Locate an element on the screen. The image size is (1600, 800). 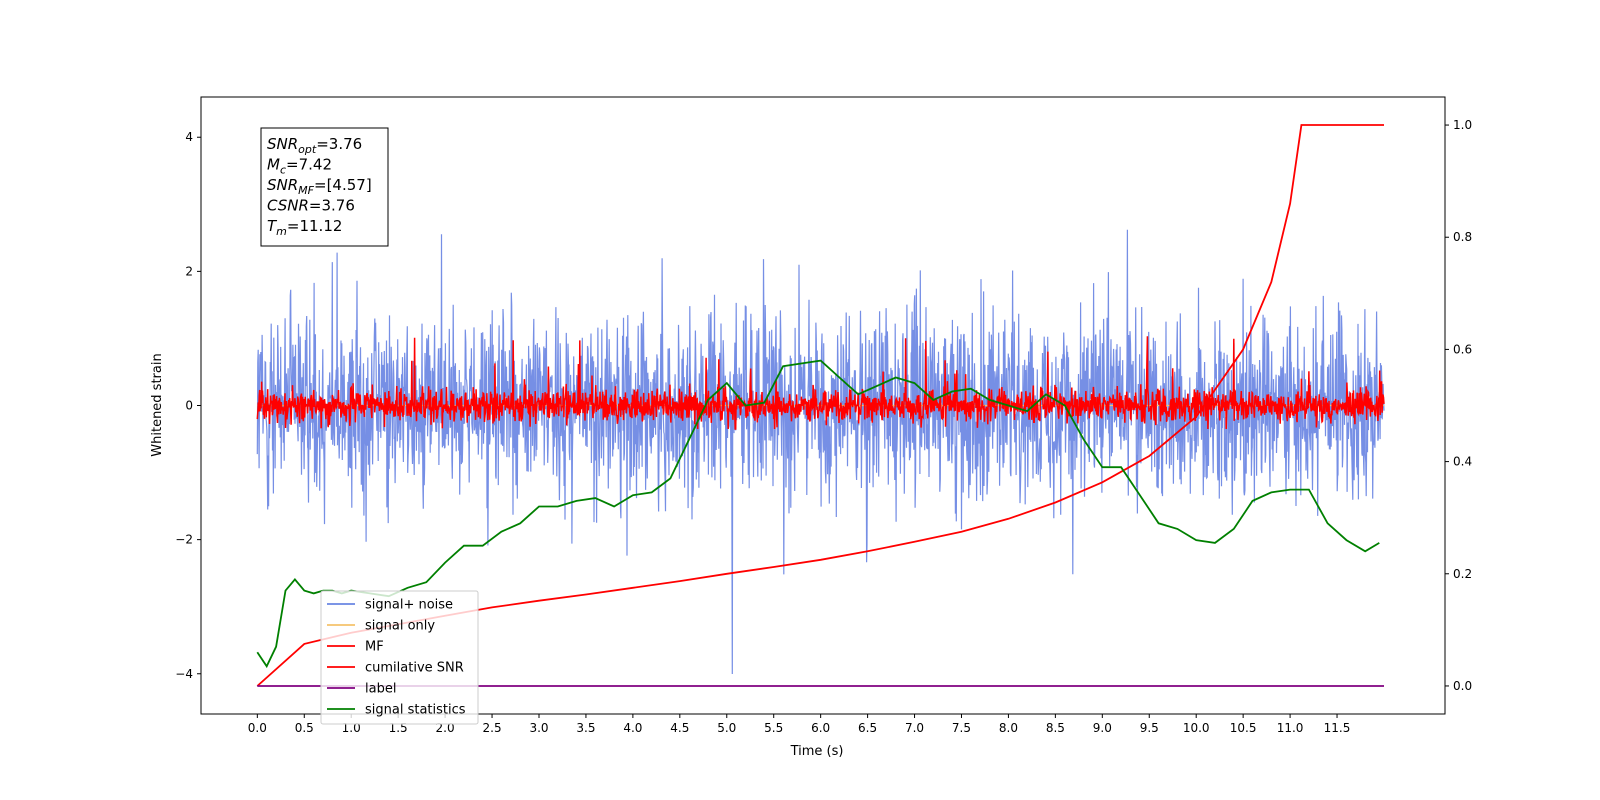
y-tick-label: −2 is located at coordinates (184, 540).